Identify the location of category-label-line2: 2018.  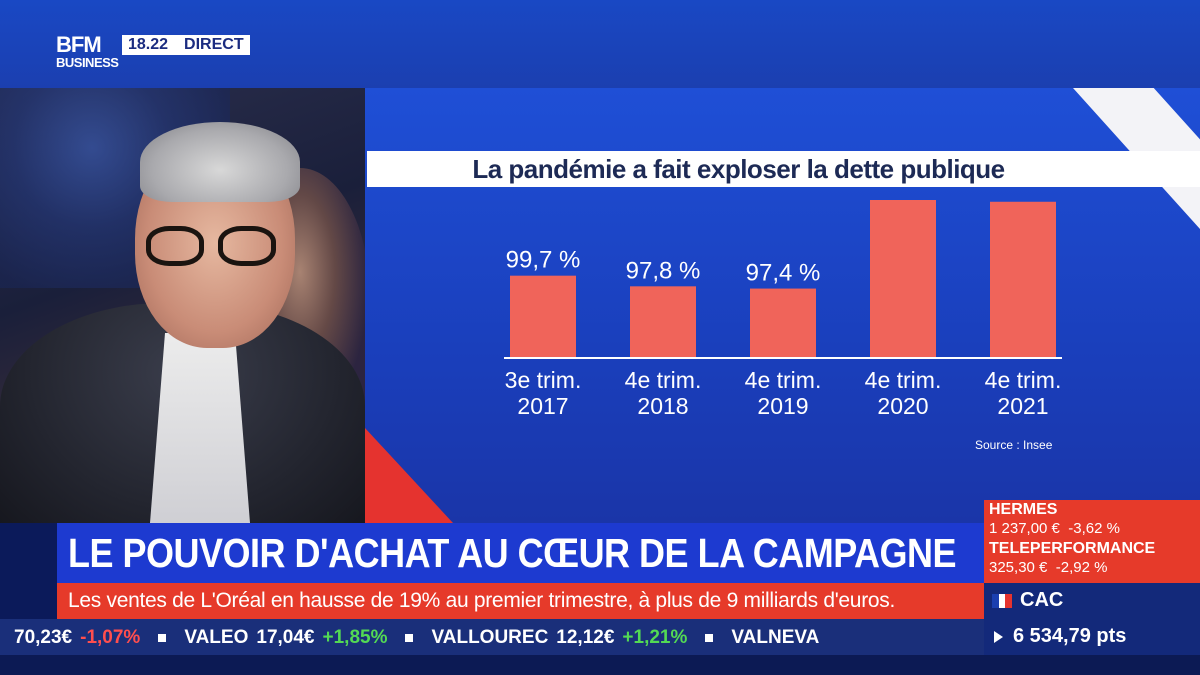
(662, 406).